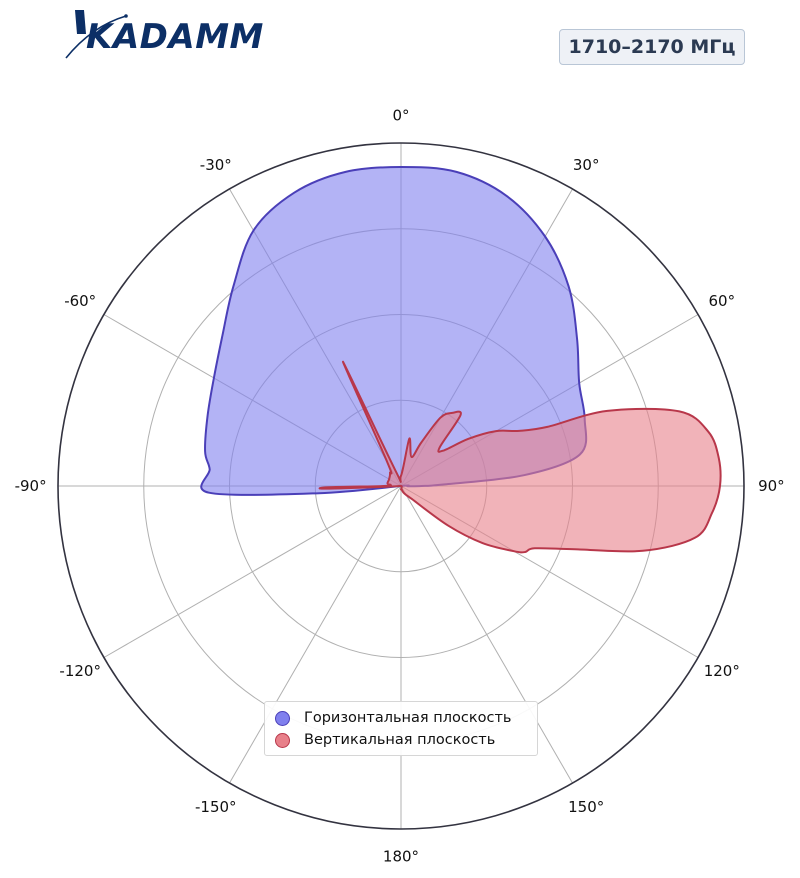 The image size is (800, 878). Describe the element at coordinates (216, 807) in the screenshot. I see `theta-tick-label: -150°` at that location.